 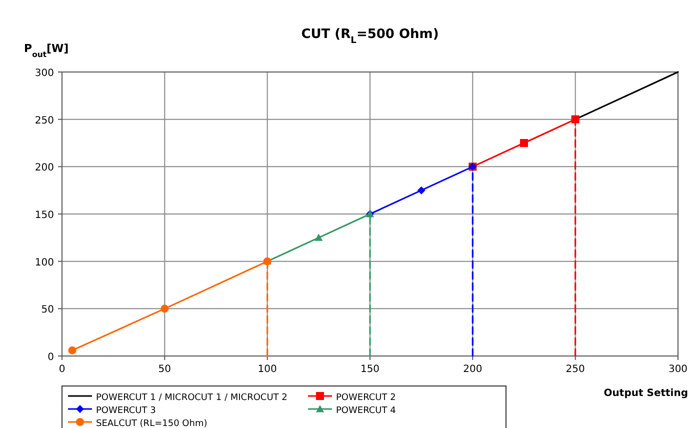 What do you see at coordinates (366, 411) in the screenshot?
I see `legend-label: POWERCUT 4` at bounding box center [366, 411].